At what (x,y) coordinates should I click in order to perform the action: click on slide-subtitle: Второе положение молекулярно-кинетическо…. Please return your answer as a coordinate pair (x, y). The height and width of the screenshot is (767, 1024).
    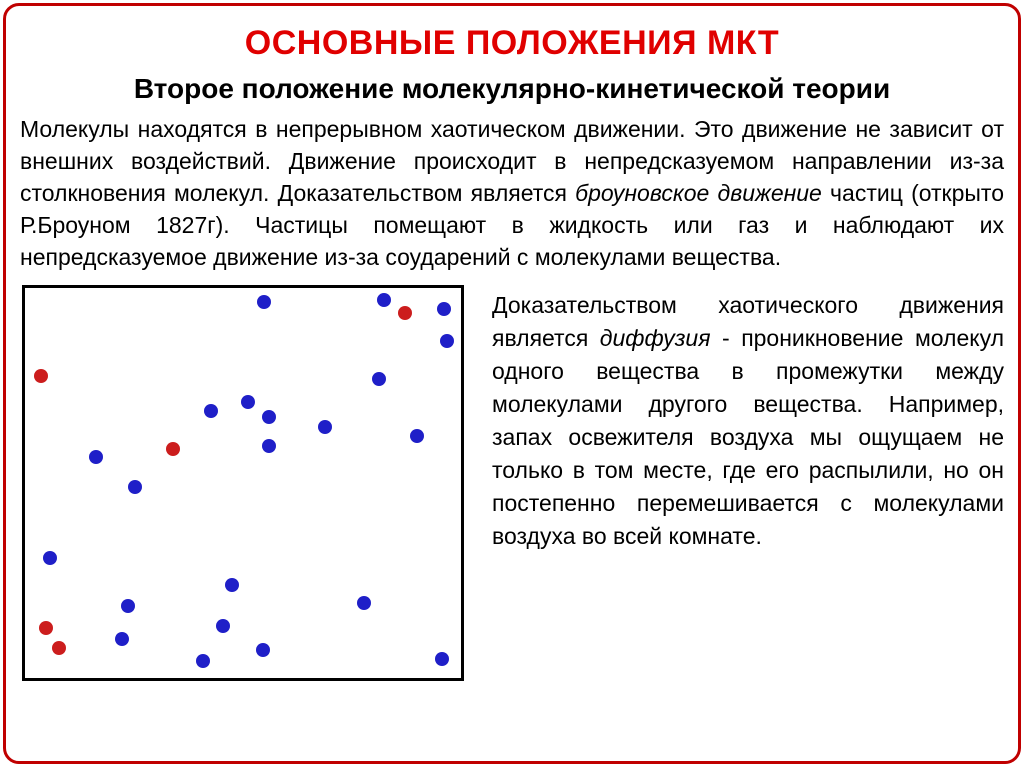
    Looking at the image, I should click on (512, 88).